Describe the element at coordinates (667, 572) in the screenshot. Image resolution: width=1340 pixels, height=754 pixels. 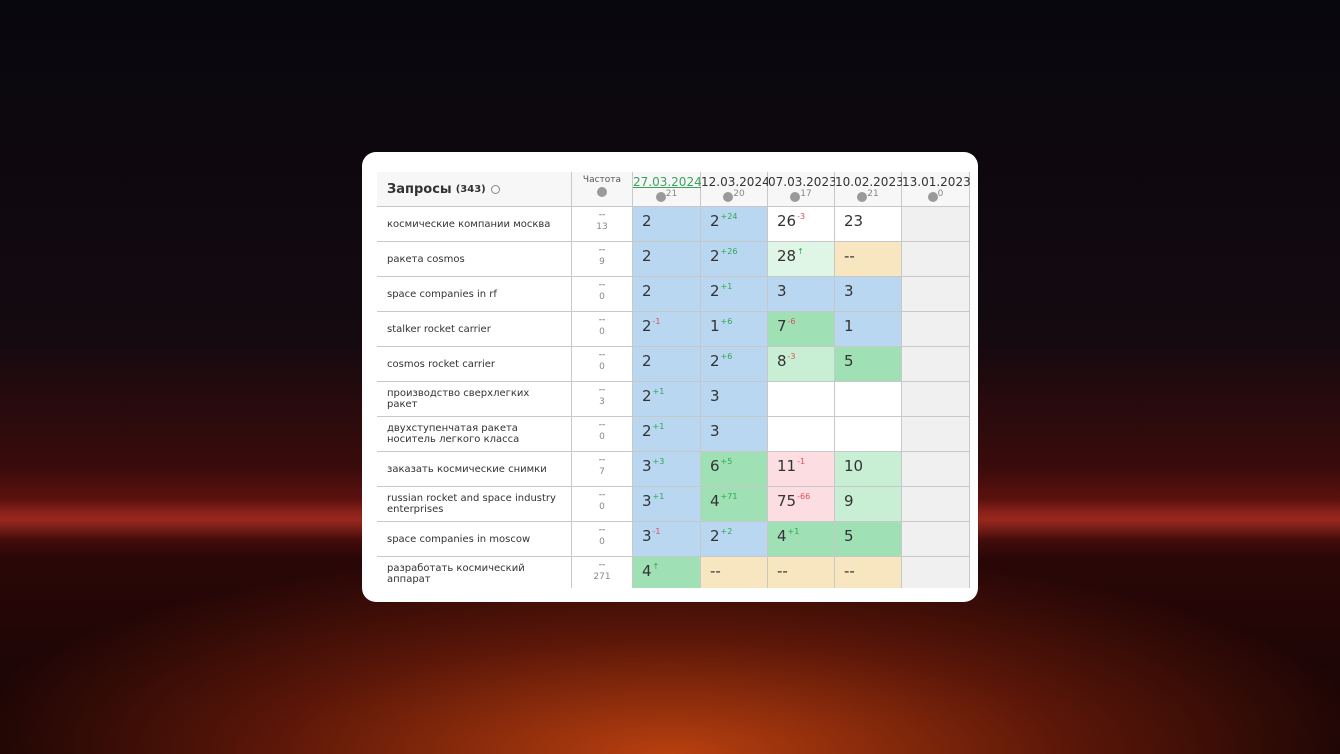
I see `position-cell: 4↑` at that location.